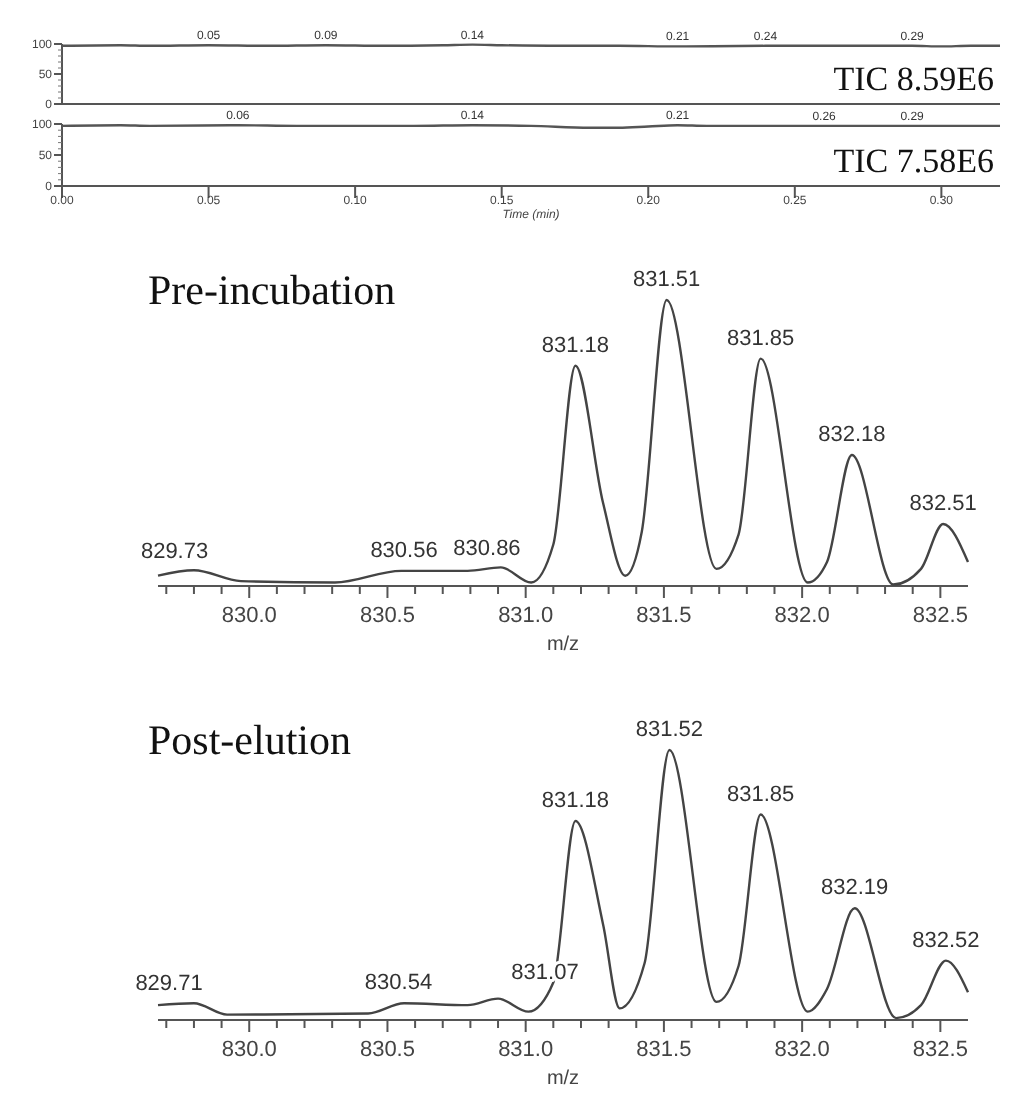  What do you see at coordinates (669, 730) in the screenshot?
I see `annotation: 831.52` at bounding box center [669, 730].